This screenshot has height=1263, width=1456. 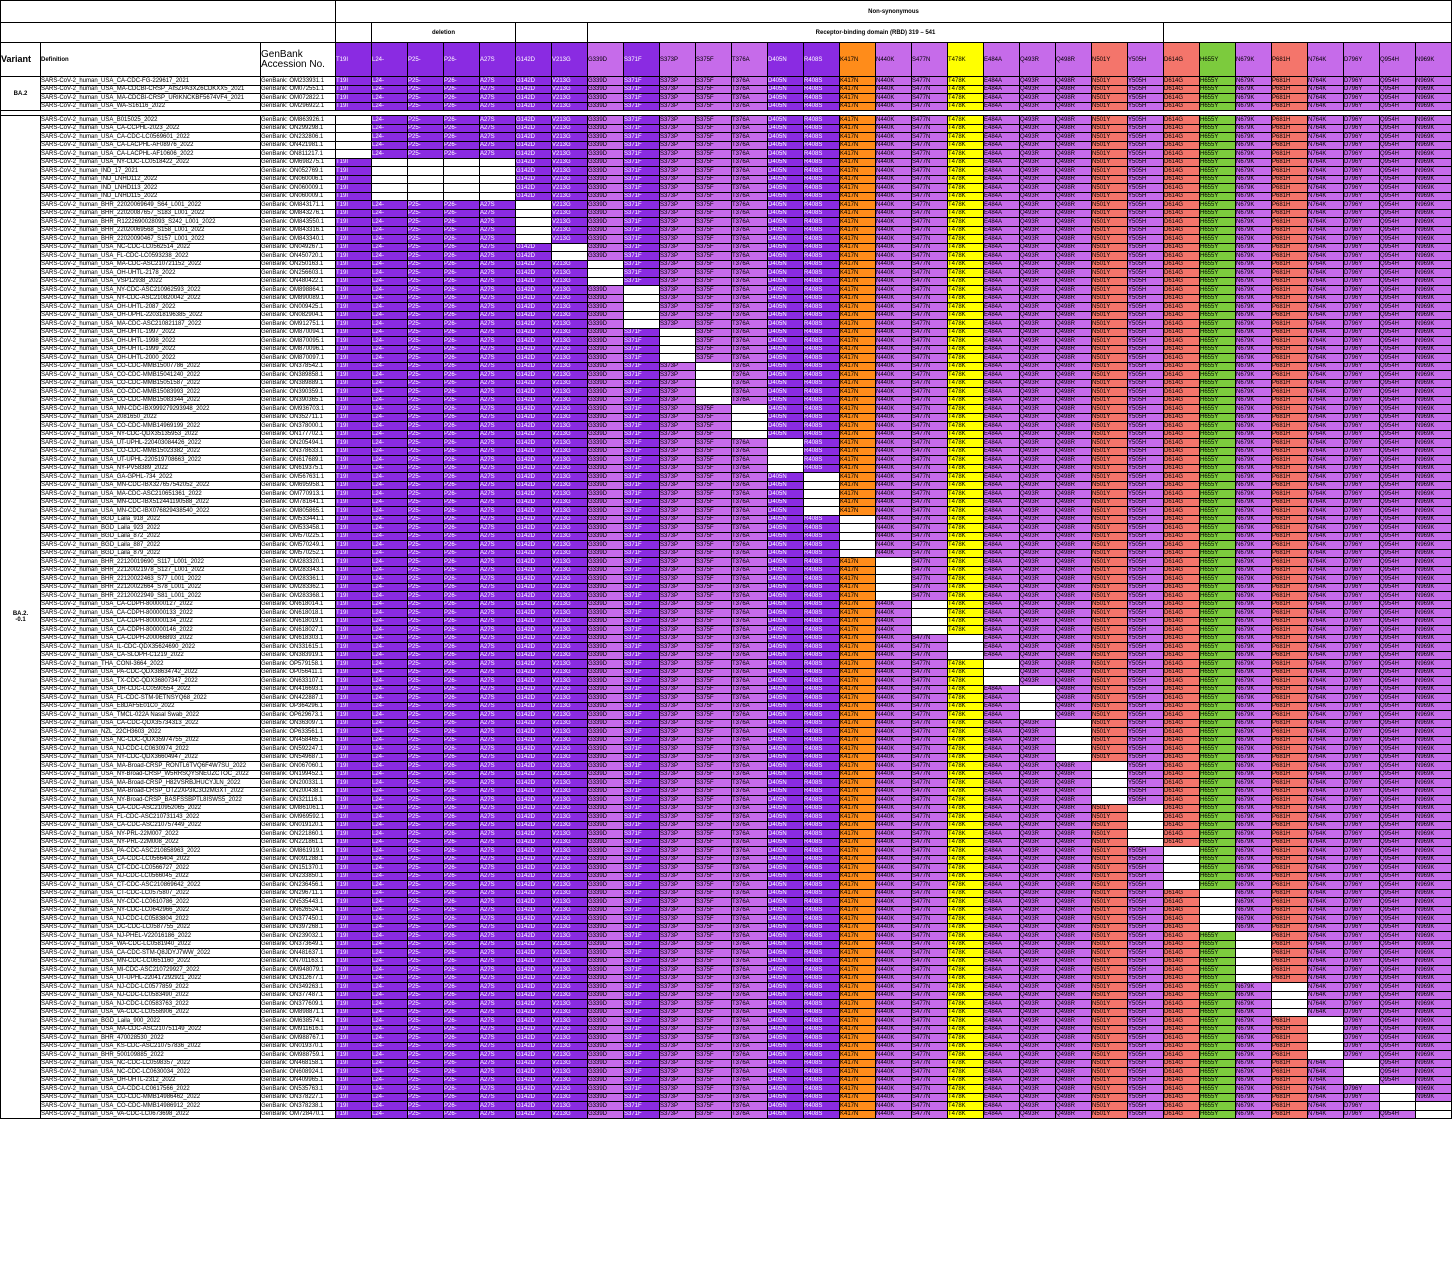 What do you see at coordinates (298, 332) in the screenshot?
I see `accession-cell: GenBank: OM870094.1` at bounding box center [298, 332].